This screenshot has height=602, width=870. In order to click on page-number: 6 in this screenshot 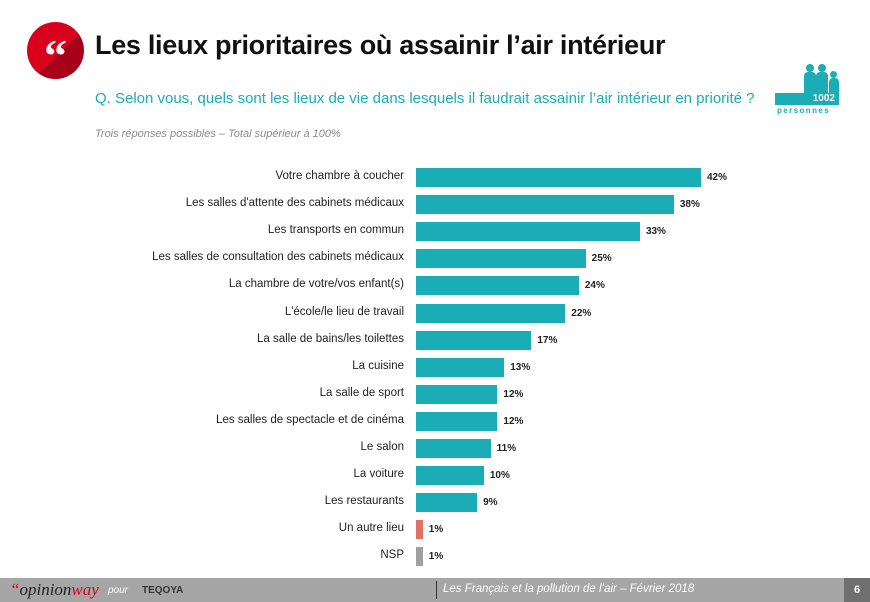, I will do `click(857, 590)`.